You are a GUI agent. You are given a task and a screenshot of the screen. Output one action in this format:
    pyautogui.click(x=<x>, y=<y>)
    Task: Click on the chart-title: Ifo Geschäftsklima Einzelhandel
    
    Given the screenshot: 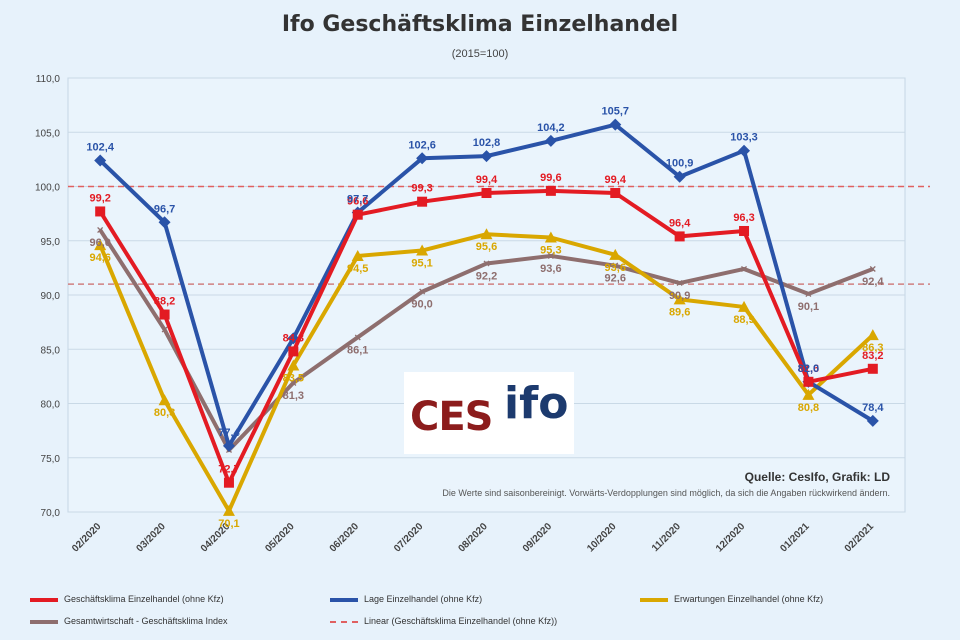 What is the action you would take?
    pyautogui.click(x=480, y=24)
    